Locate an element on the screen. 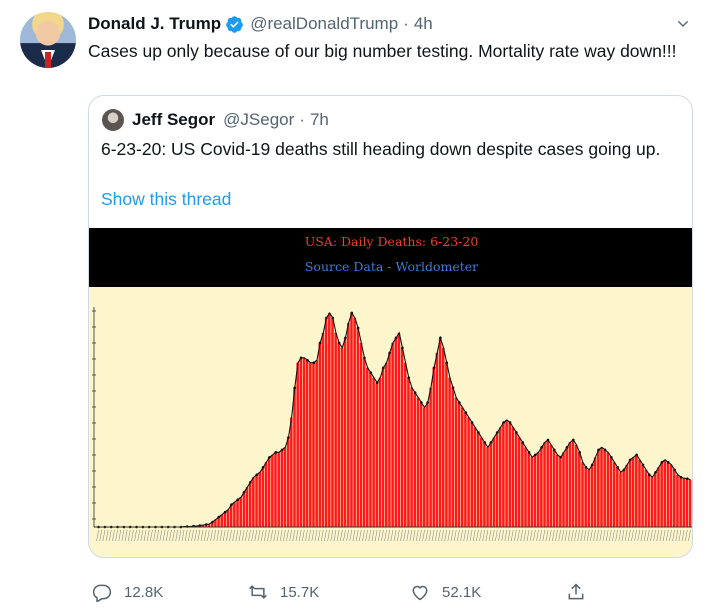 Image resolution: width=711 pixels, height=610 pixels. quoted-timestamp: 7h is located at coordinates (319, 119).